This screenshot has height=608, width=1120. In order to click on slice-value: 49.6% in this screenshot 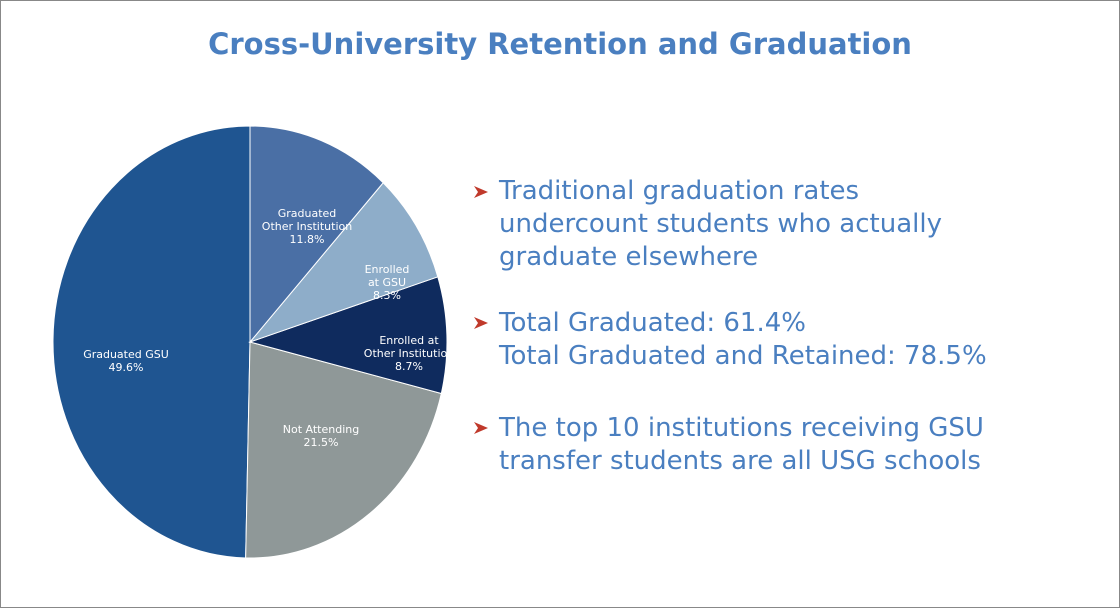, I will do `click(126, 367)`.